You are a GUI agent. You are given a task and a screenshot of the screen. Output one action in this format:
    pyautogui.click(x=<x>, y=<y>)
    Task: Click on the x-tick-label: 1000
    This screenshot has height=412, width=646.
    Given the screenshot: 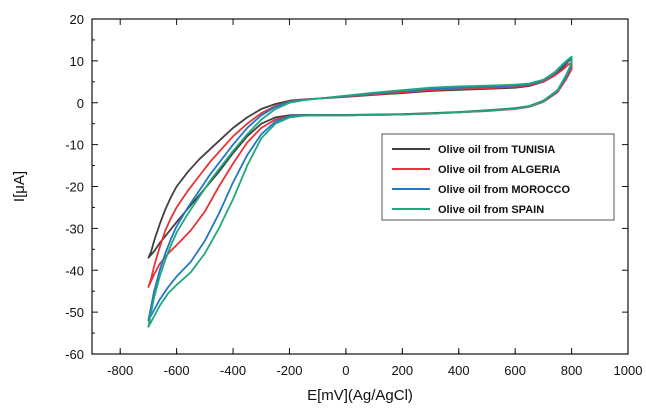 What is the action you would take?
    pyautogui.click(x=628, y=370)
    